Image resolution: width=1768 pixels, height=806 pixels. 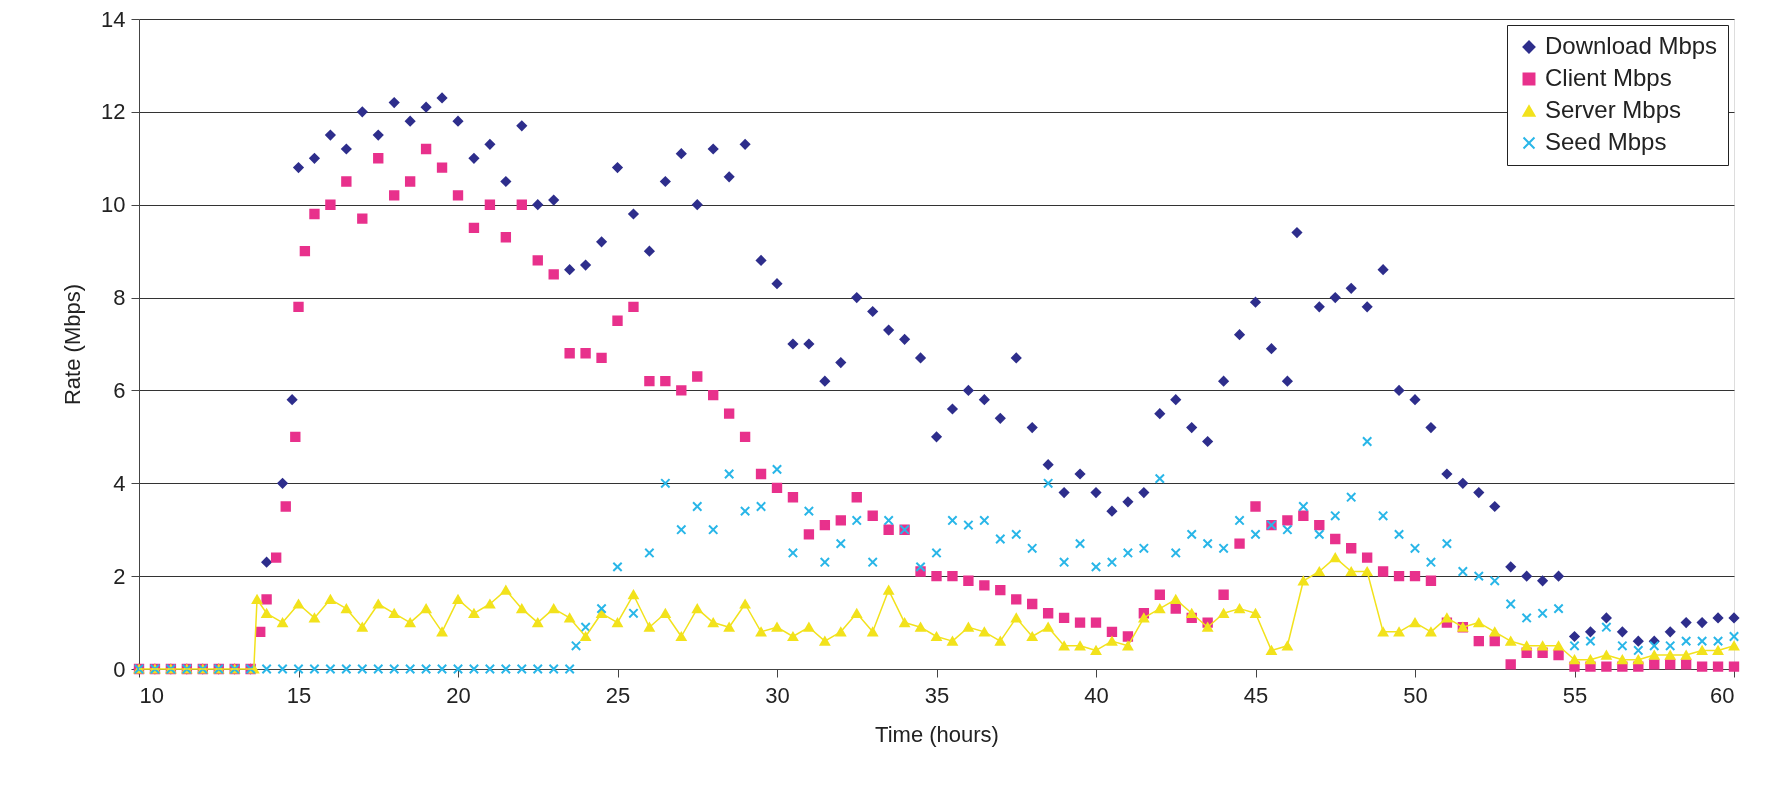 I want to click on x-axis-title: Time (hours), so click(x=937, y=734).